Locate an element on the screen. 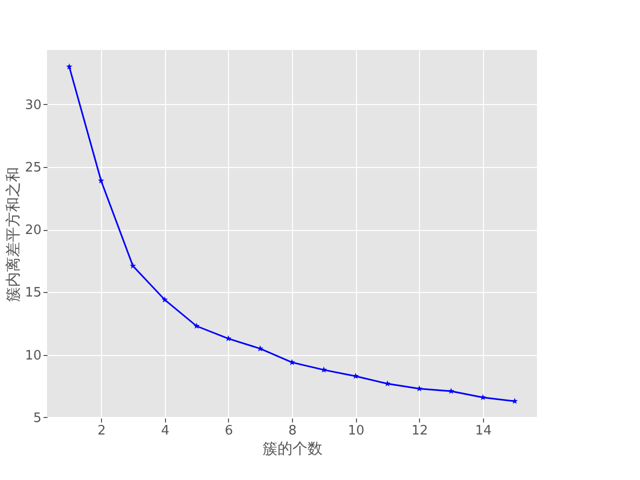 This screenshot has height=480, width=640. y-tick-label: 10 is located at coordinates (33, 356).